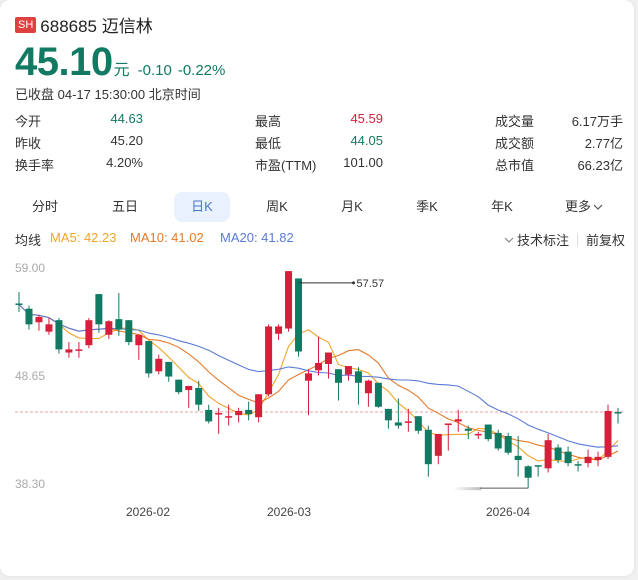  I want to click on tab-label: 年K, so click(502, 206).